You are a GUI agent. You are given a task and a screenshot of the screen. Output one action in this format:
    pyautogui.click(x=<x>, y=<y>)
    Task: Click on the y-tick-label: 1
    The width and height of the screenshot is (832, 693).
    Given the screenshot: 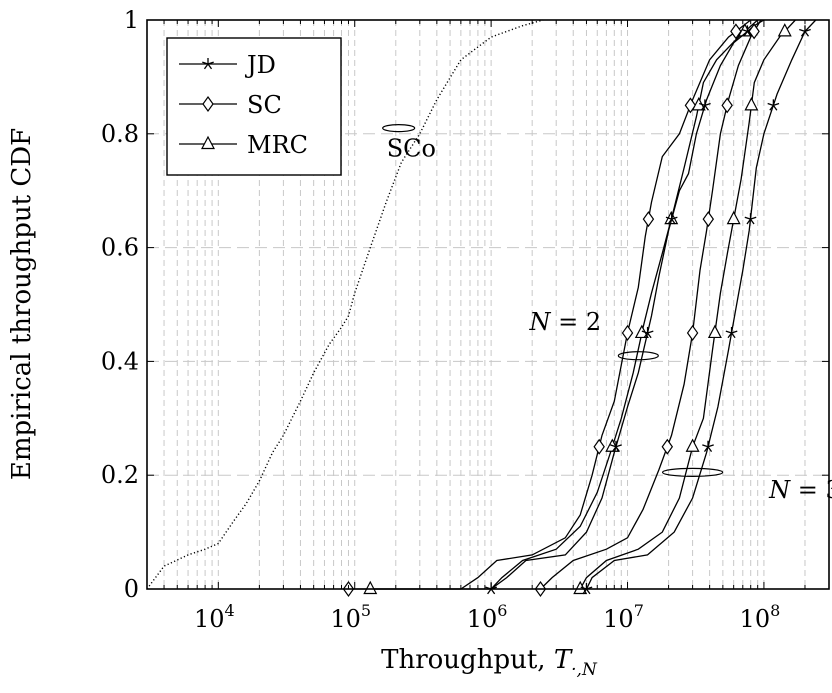 What is the action you would take?
    pyautogui.click(x=131, y=20)
    